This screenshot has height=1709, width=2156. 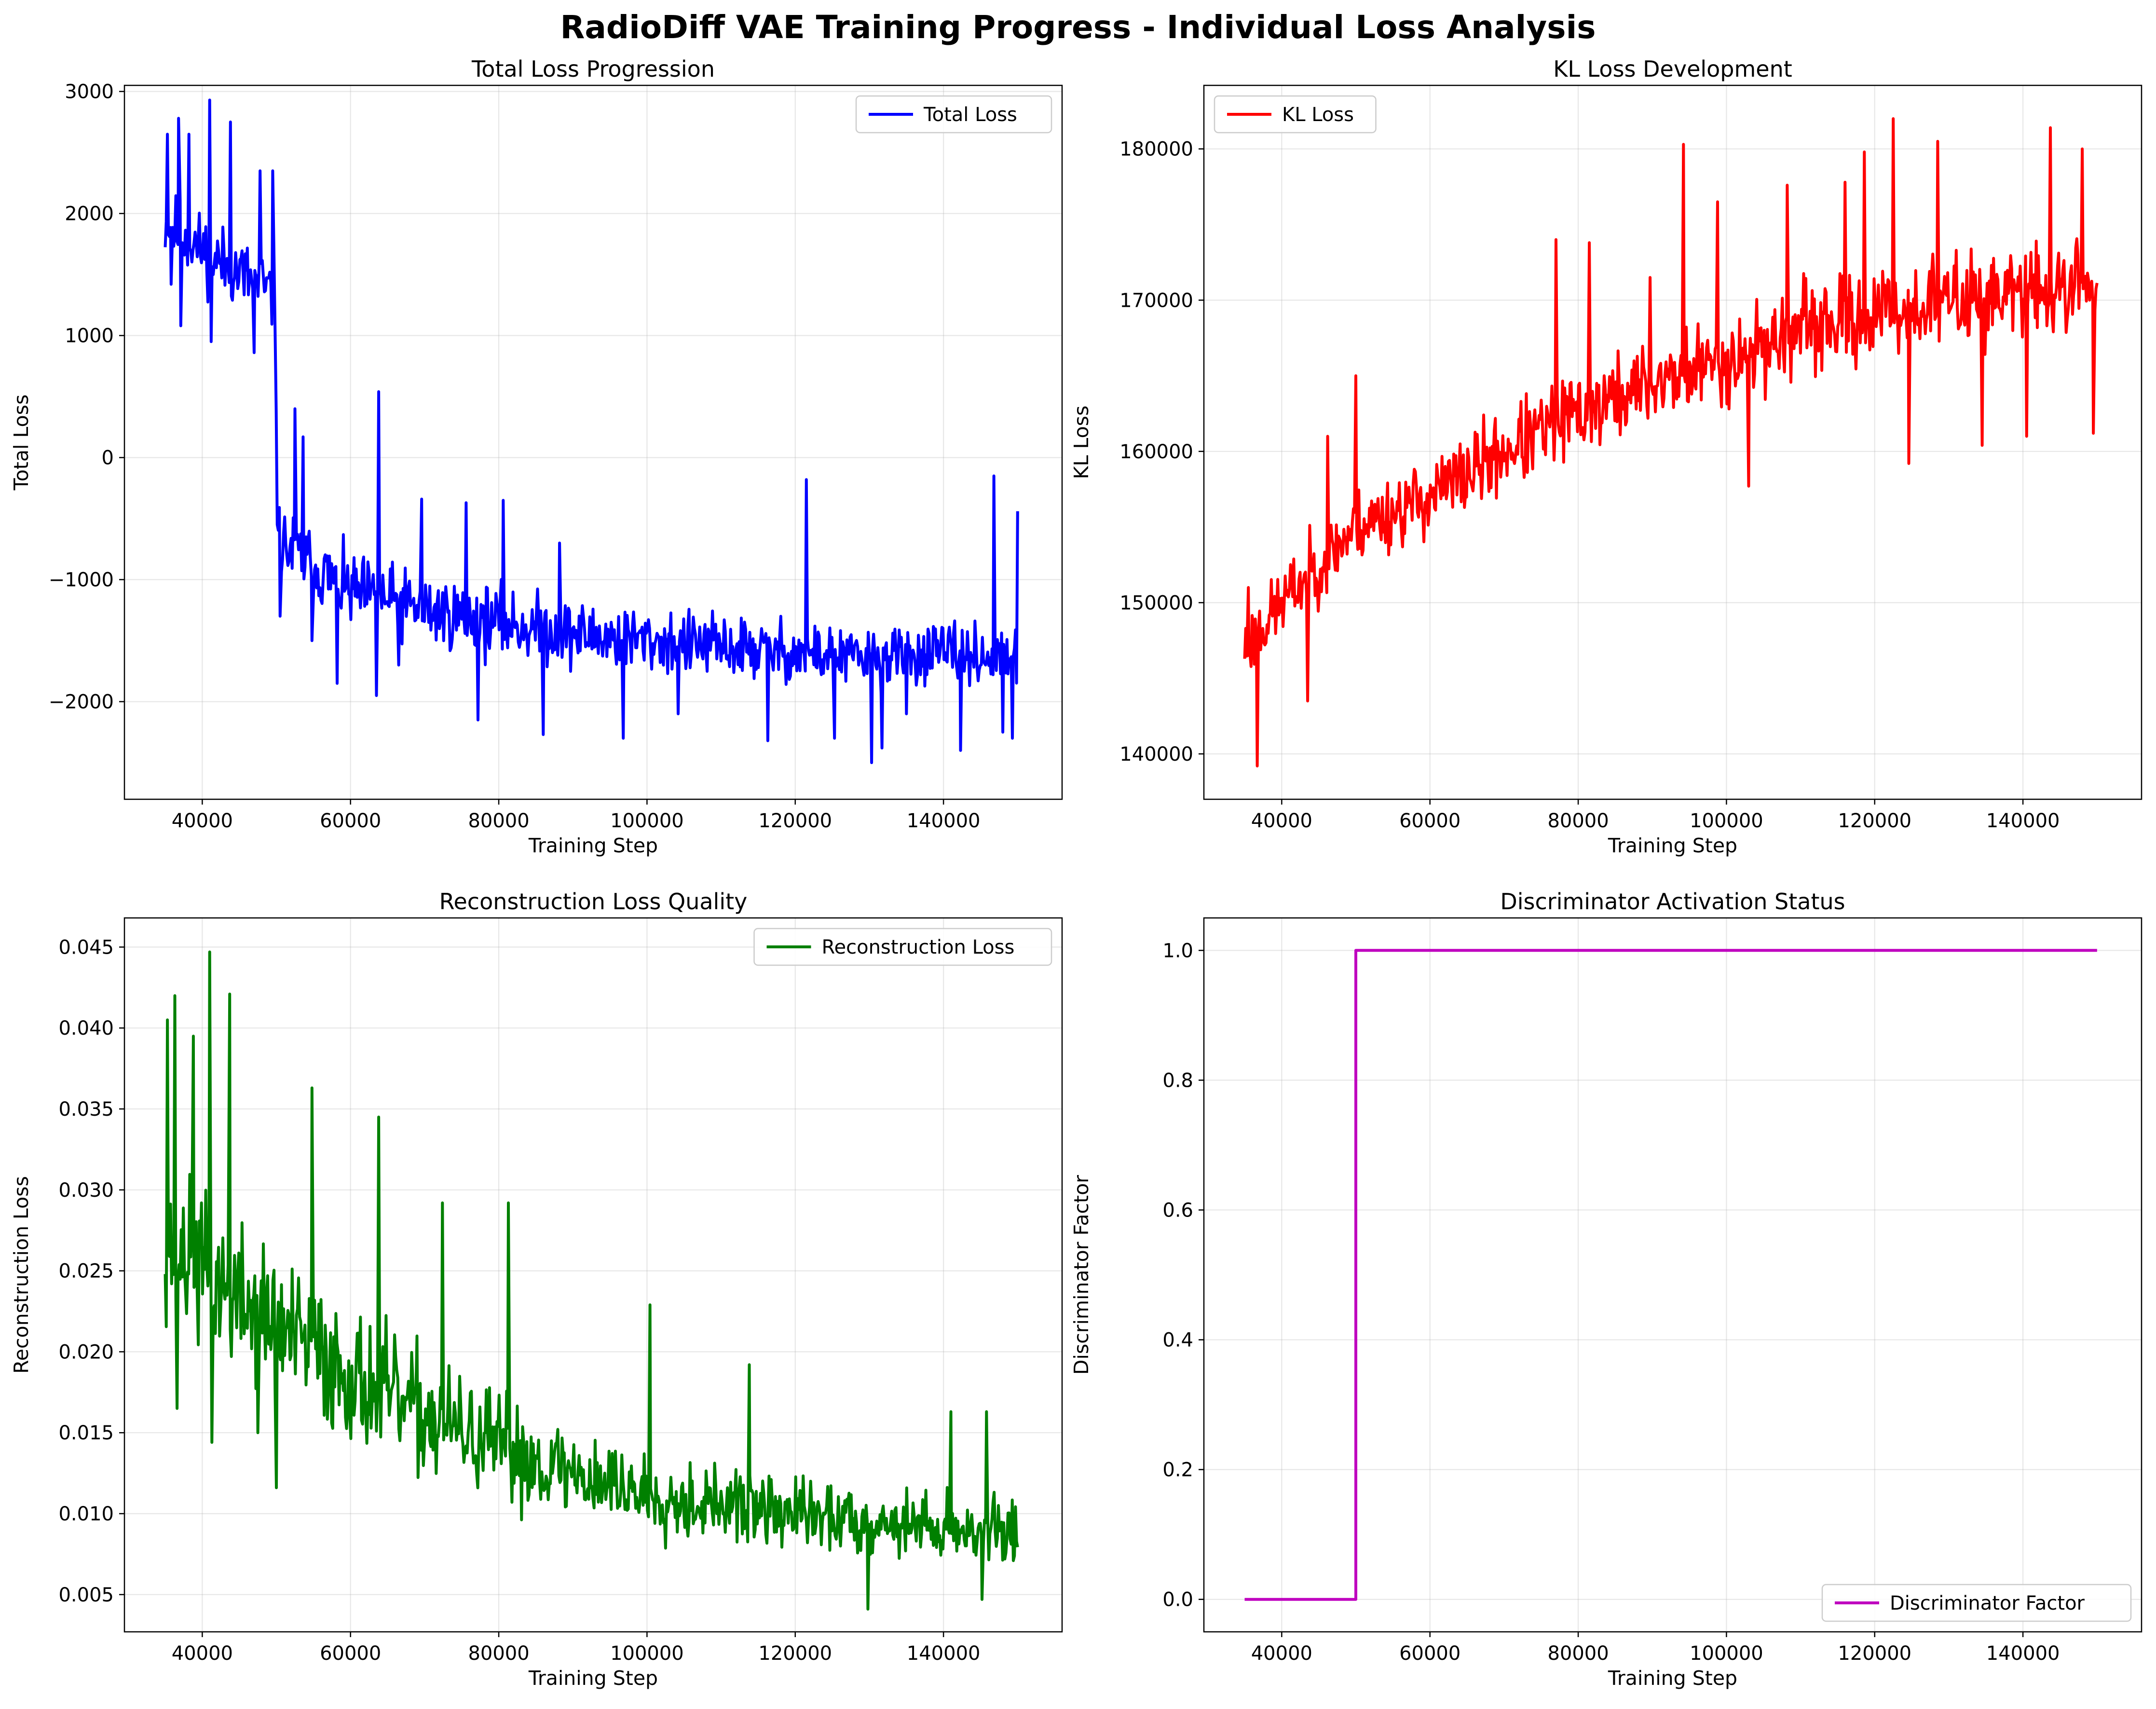 What do you see at coordinates (1177, 1340) in the screenshot?
I see `y-tick-label: 0.4` at bounding box center [1177, 1340].